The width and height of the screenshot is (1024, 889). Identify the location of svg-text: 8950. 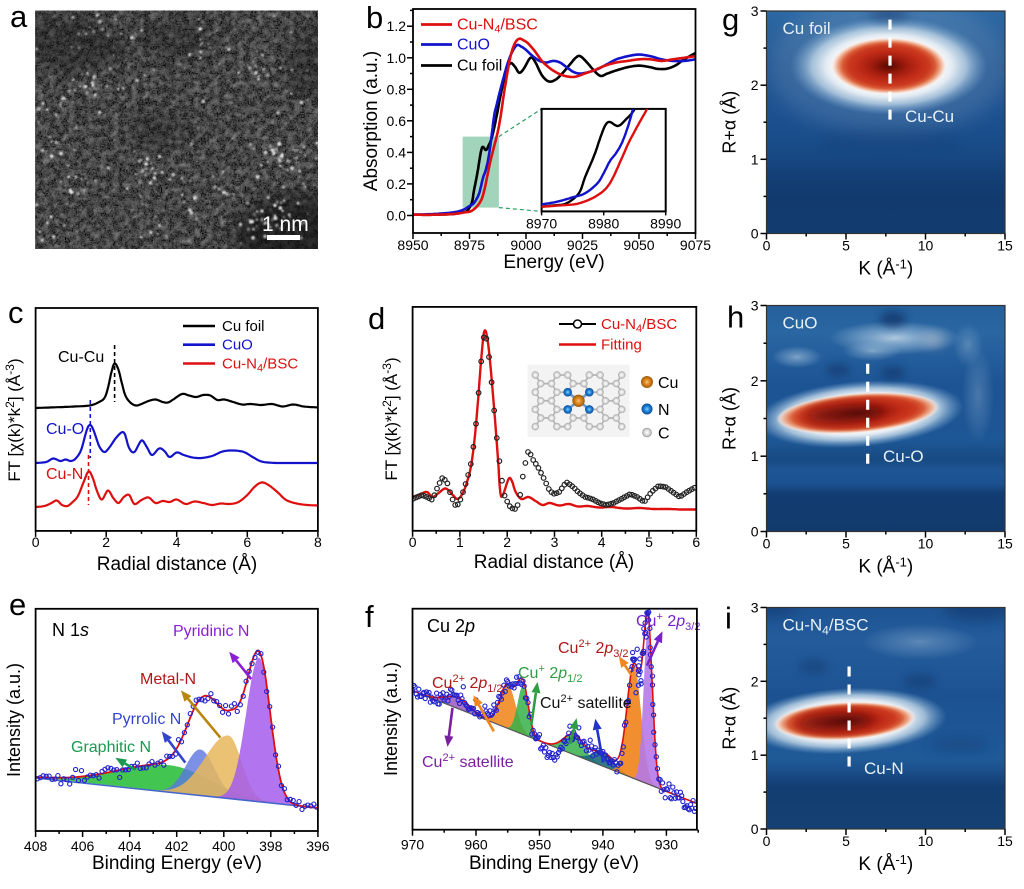
(412, 245).